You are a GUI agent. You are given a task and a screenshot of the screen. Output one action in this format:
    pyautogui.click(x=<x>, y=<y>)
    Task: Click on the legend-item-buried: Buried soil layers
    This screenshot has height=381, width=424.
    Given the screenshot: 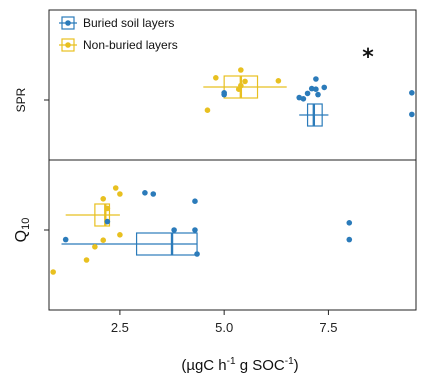 What is the action you would take?
    pyautogui.click(x=116, y=23)
    